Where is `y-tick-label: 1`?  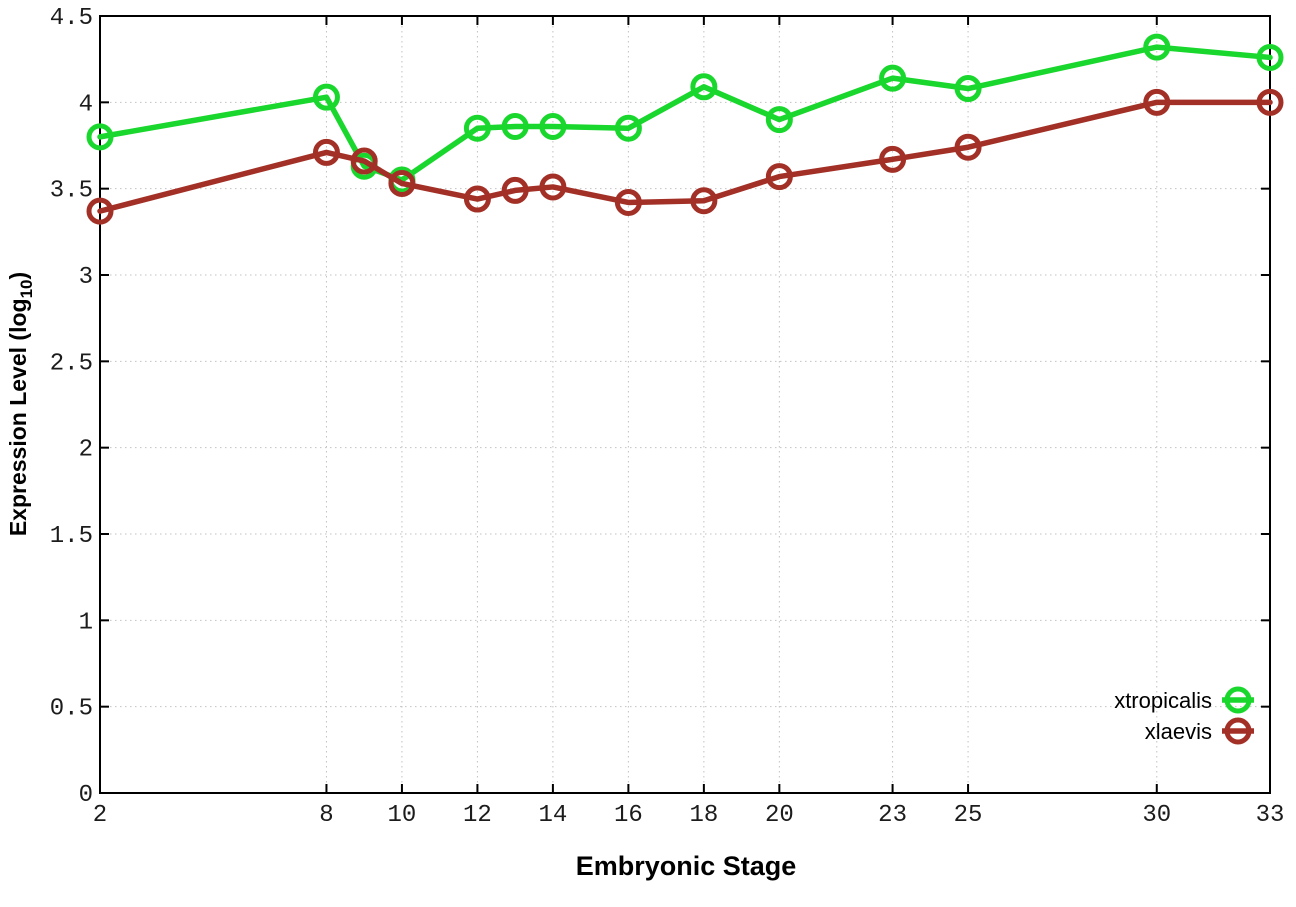
y-tick-label: 1 is located at coordinates (86, 622).